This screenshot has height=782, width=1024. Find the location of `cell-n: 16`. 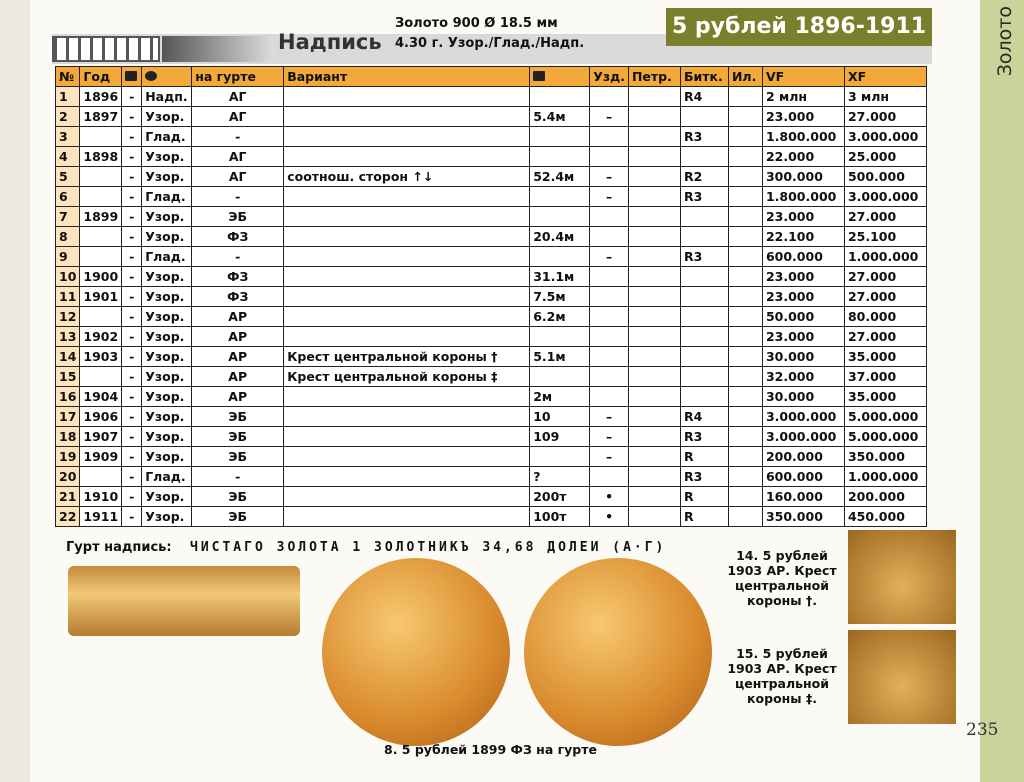

cell-n: 16 is located at coordinates (67, 396).